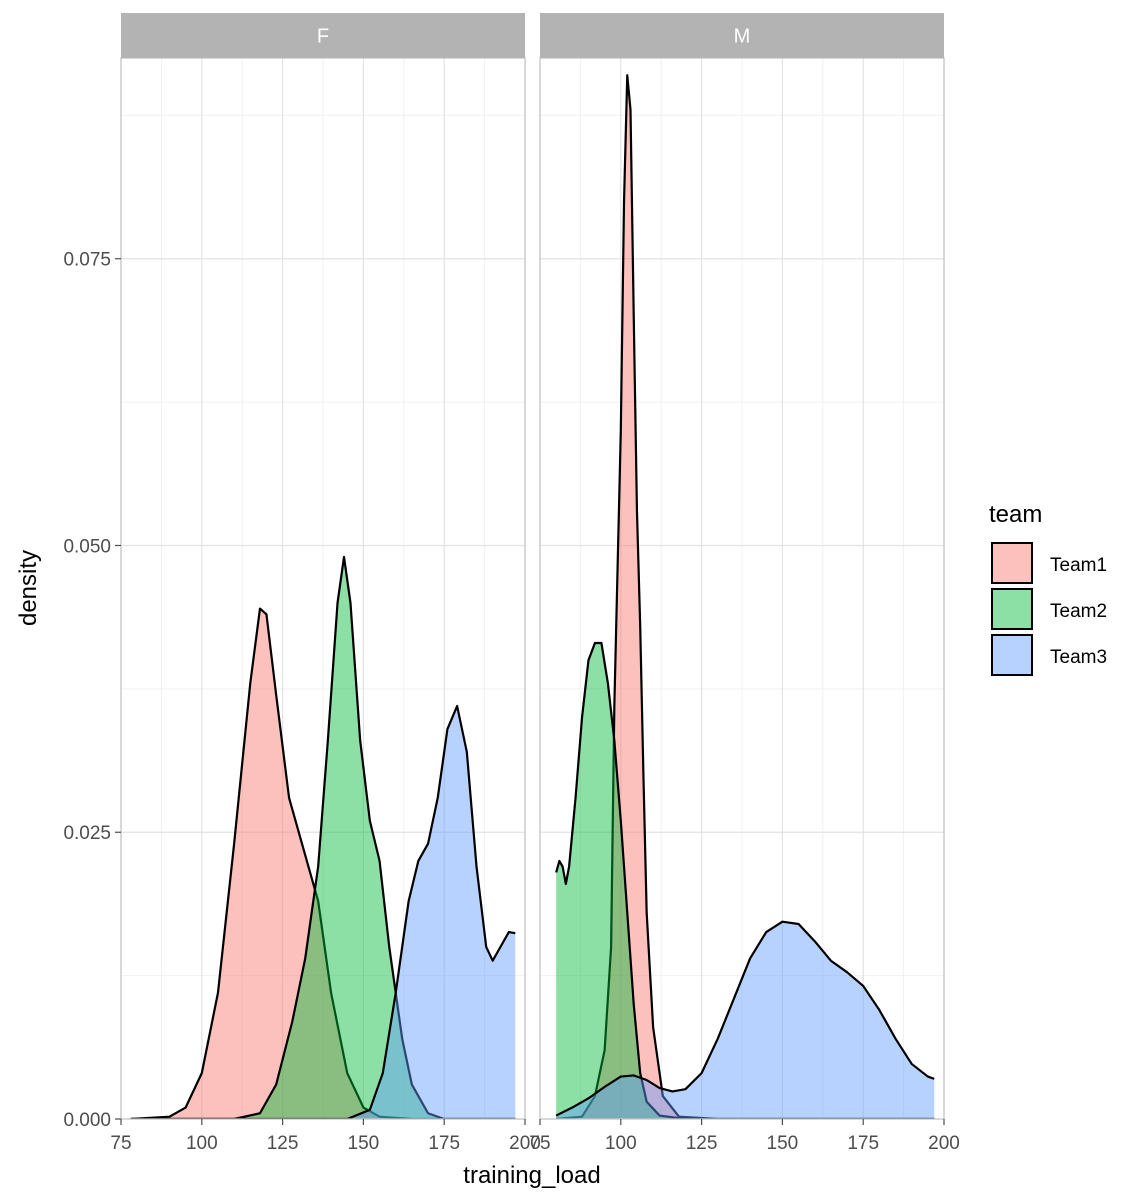 This screenshot has height=1200, width=1142. I want to click on y-axis-title: density, so click(28, 588).